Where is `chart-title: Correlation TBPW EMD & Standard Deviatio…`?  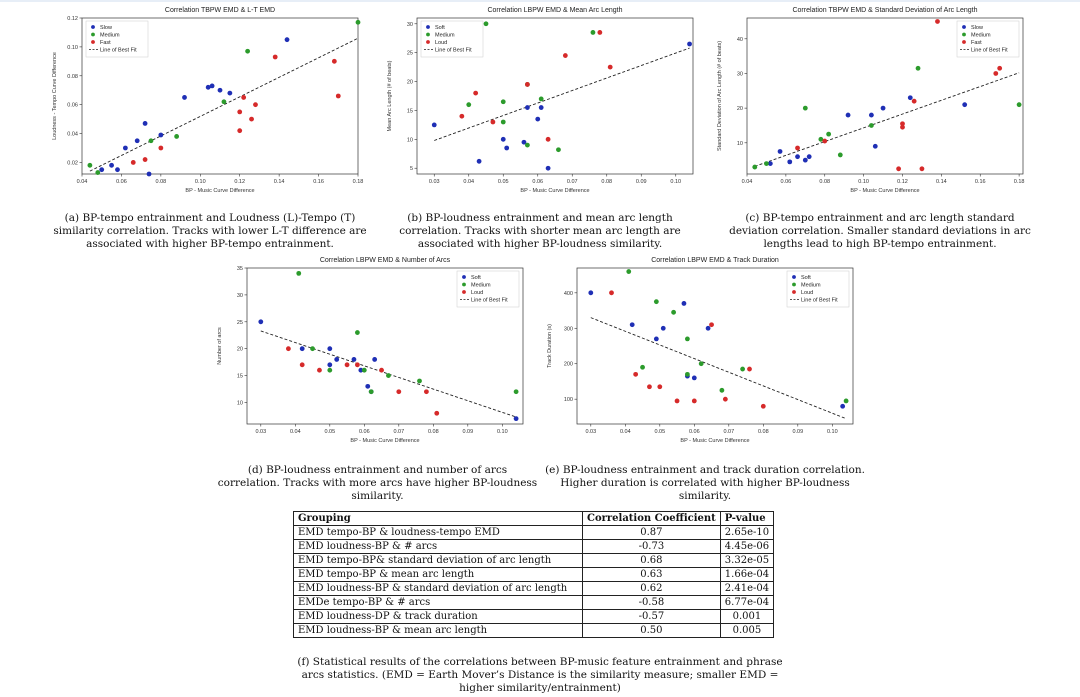
chart-title: Correlation TBPW EMD & Standard Deviatio… is located at coordinates (884, 10).